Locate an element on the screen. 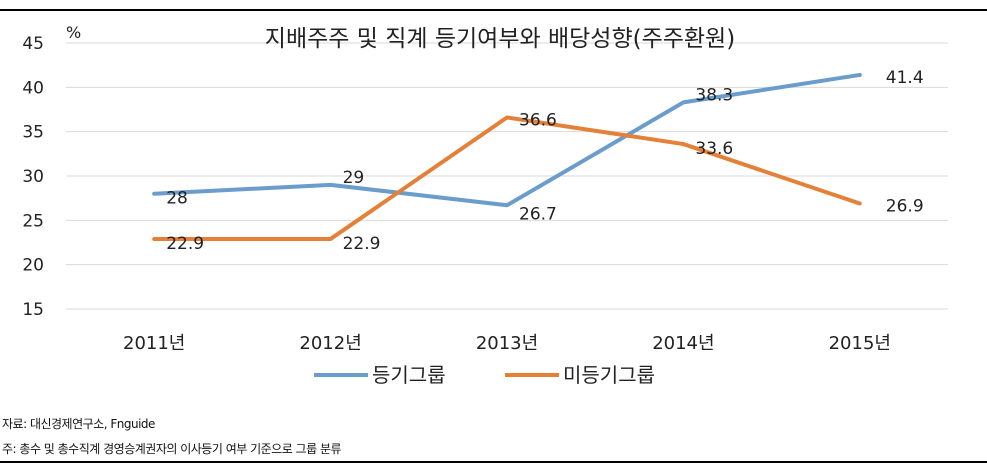 Image resolution: width=987 pixels, height=468 pixels. y-tick-label: 15 is located at coordinates (33, 310).